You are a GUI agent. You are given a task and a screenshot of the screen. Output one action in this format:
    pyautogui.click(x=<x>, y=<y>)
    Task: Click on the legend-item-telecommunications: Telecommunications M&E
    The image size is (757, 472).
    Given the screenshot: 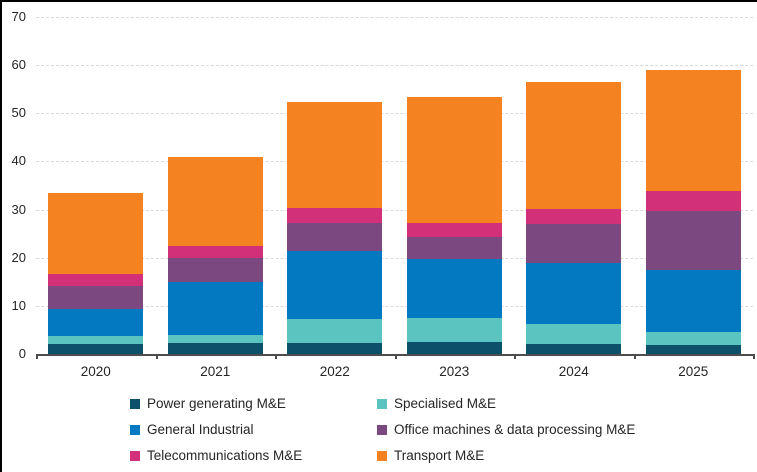 What is the action you would take?
    pyautogui.click(x=253, y=455)
    